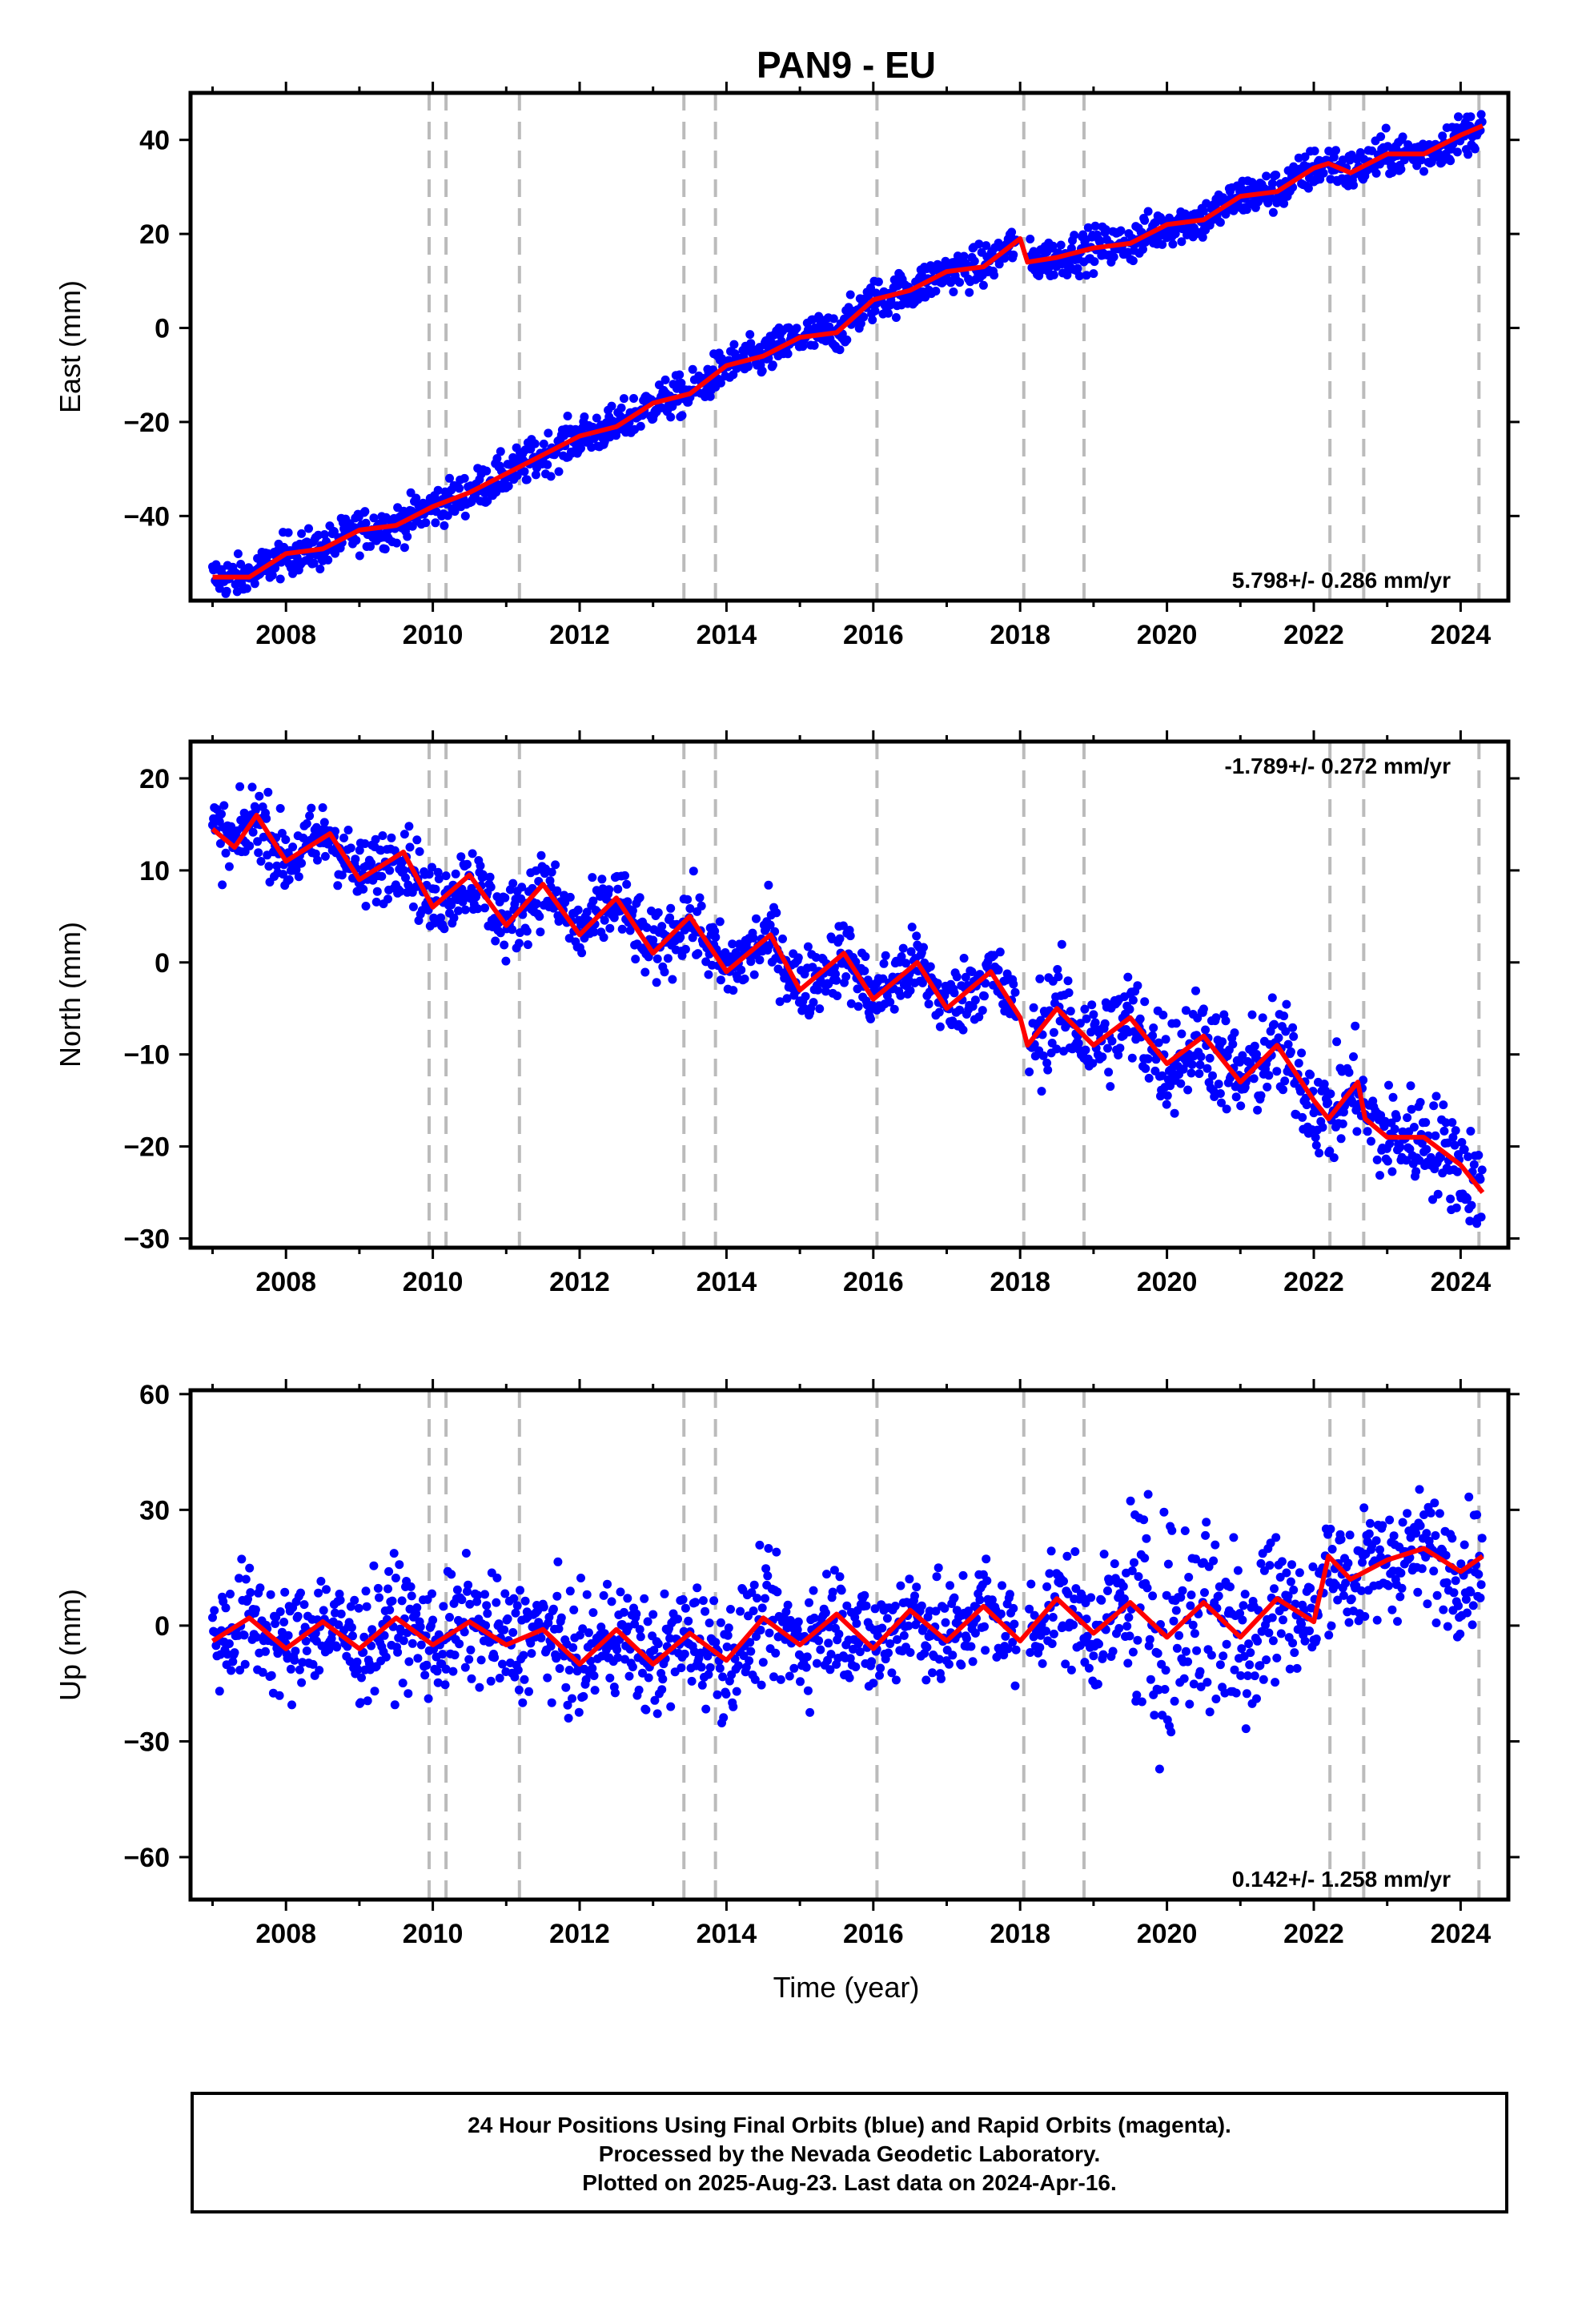 The image size is (1582, 2324). What do you see at coordinates (847, 1629) in the screenshot?
I see `data-points` at bounding box center [847, 1629].